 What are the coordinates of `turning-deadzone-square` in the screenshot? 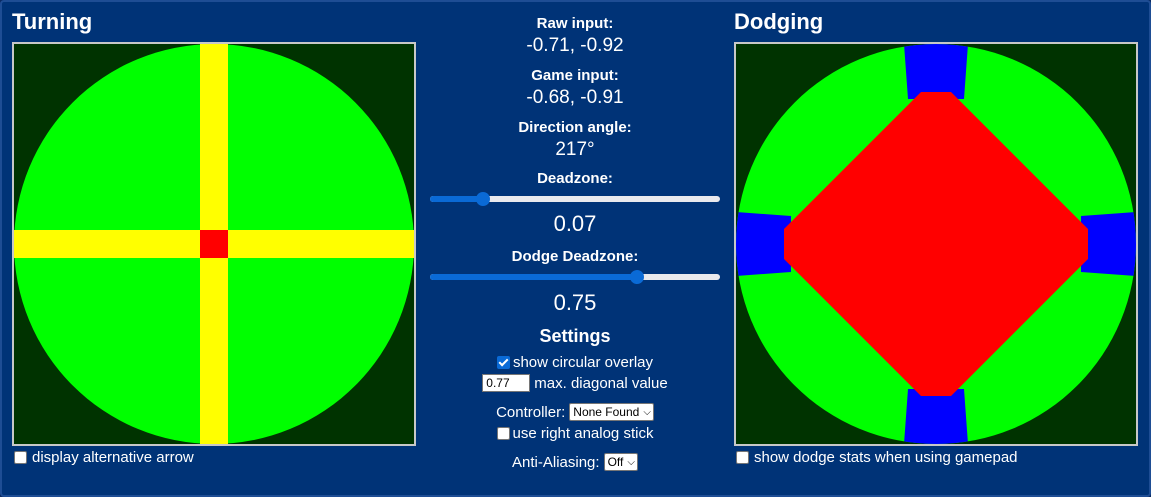 It's located at (214, 244).